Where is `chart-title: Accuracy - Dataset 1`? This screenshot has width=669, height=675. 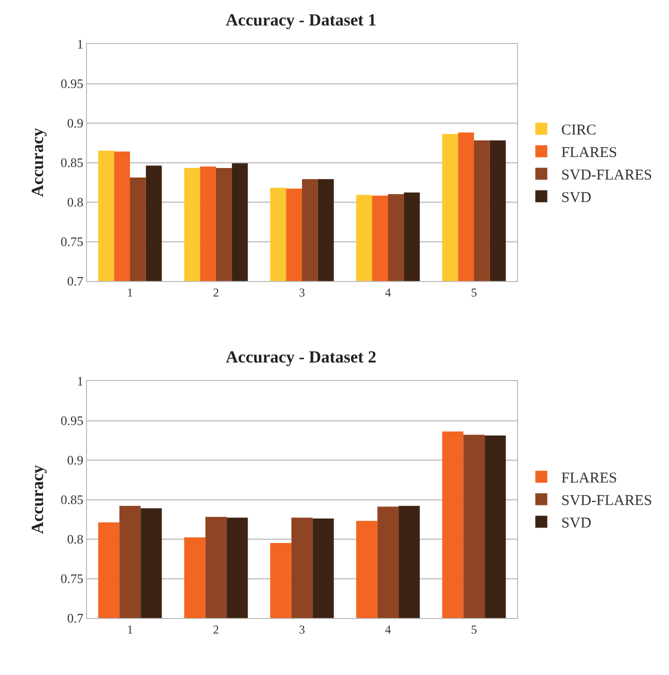 chart-title: Accuracy - Dataset 1 is located at coordinates (301, 20).